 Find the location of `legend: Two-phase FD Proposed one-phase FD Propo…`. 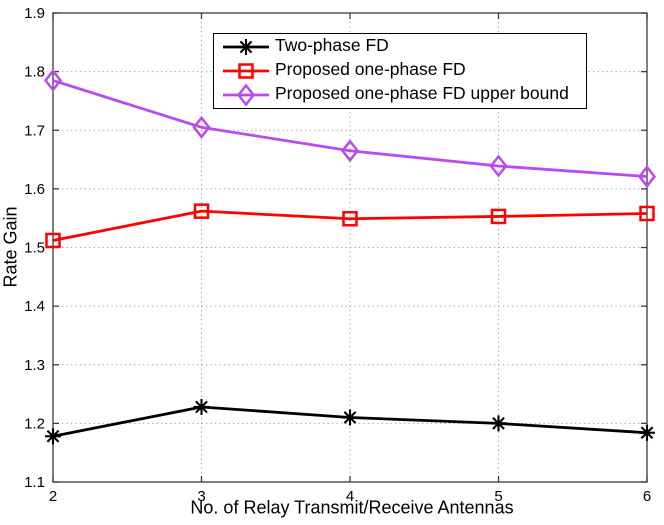

legend: Two-phase FD Proposed one-phase FD Propo… is located at coordinates (400, 71).